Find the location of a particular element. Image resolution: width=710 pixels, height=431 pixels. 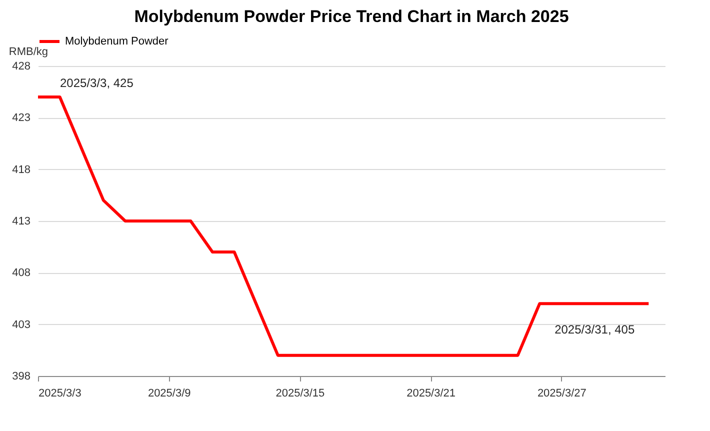

y-tick-label: 423 is located at coordinates (21, 118).